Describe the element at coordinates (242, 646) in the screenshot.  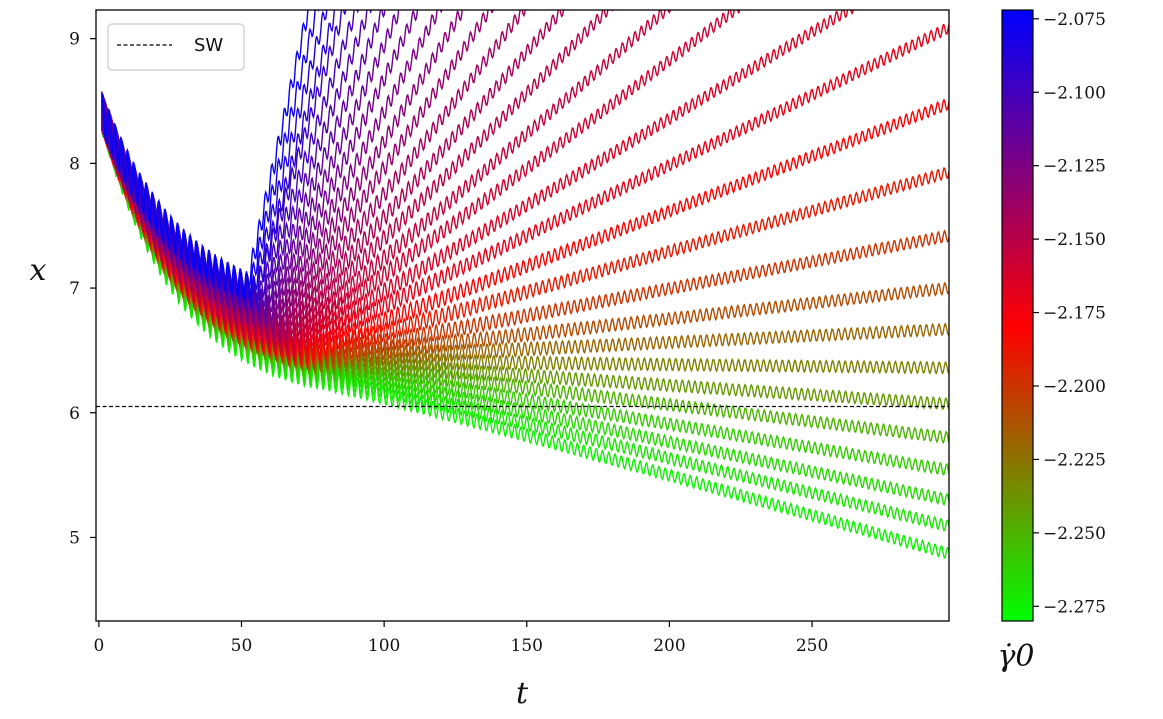
I see `x-tick-label: 50` at that location.